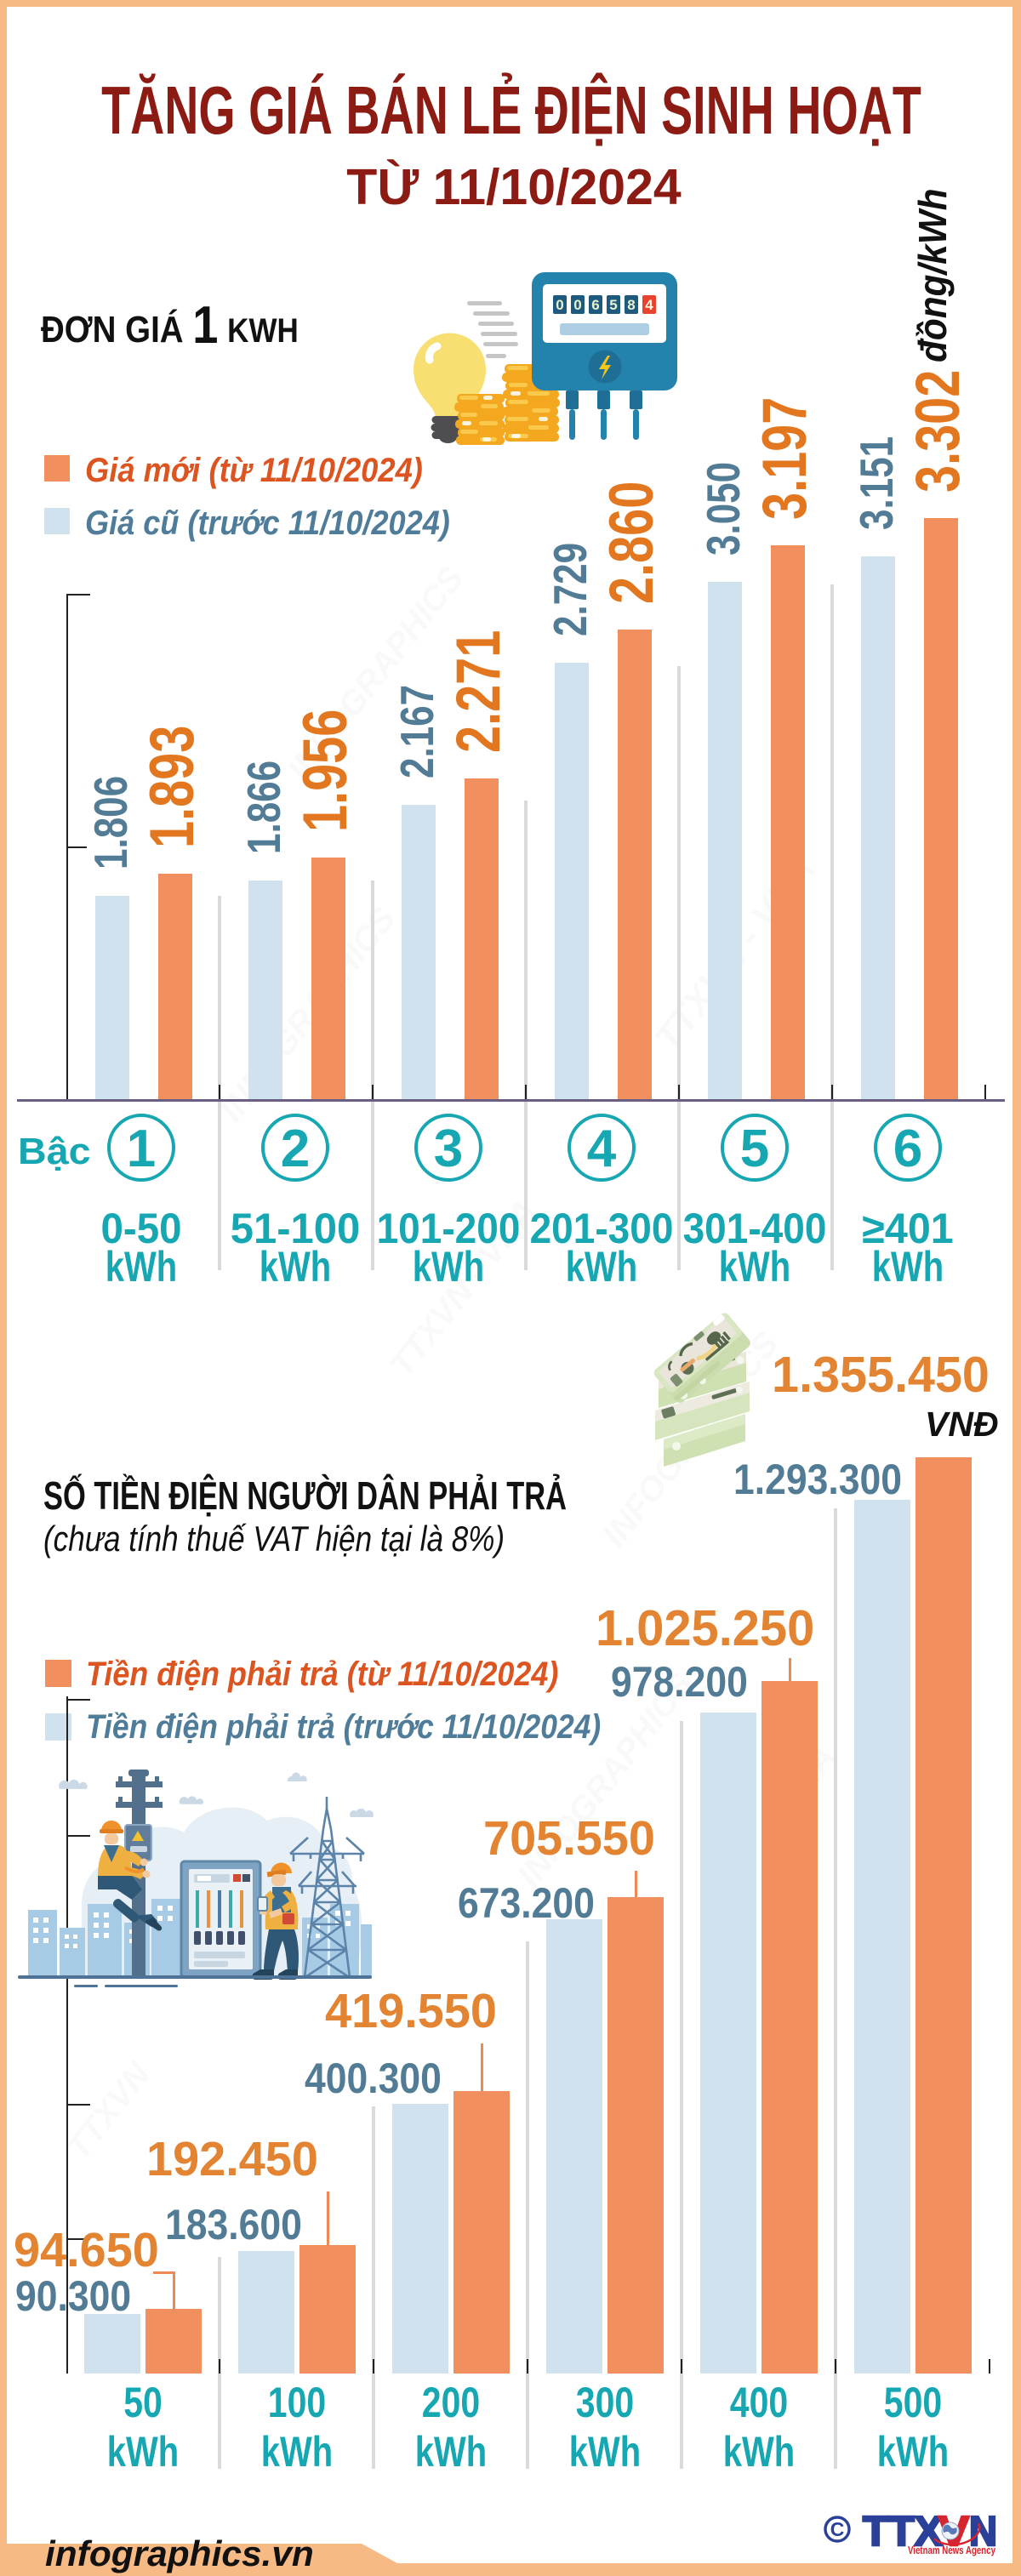 The height and width of the screenshot is (2576, 1021). What do you see at coordinates (837, 2529) in the screenshot?
I see `svg-text: C` at bounding box center [837, 2529].